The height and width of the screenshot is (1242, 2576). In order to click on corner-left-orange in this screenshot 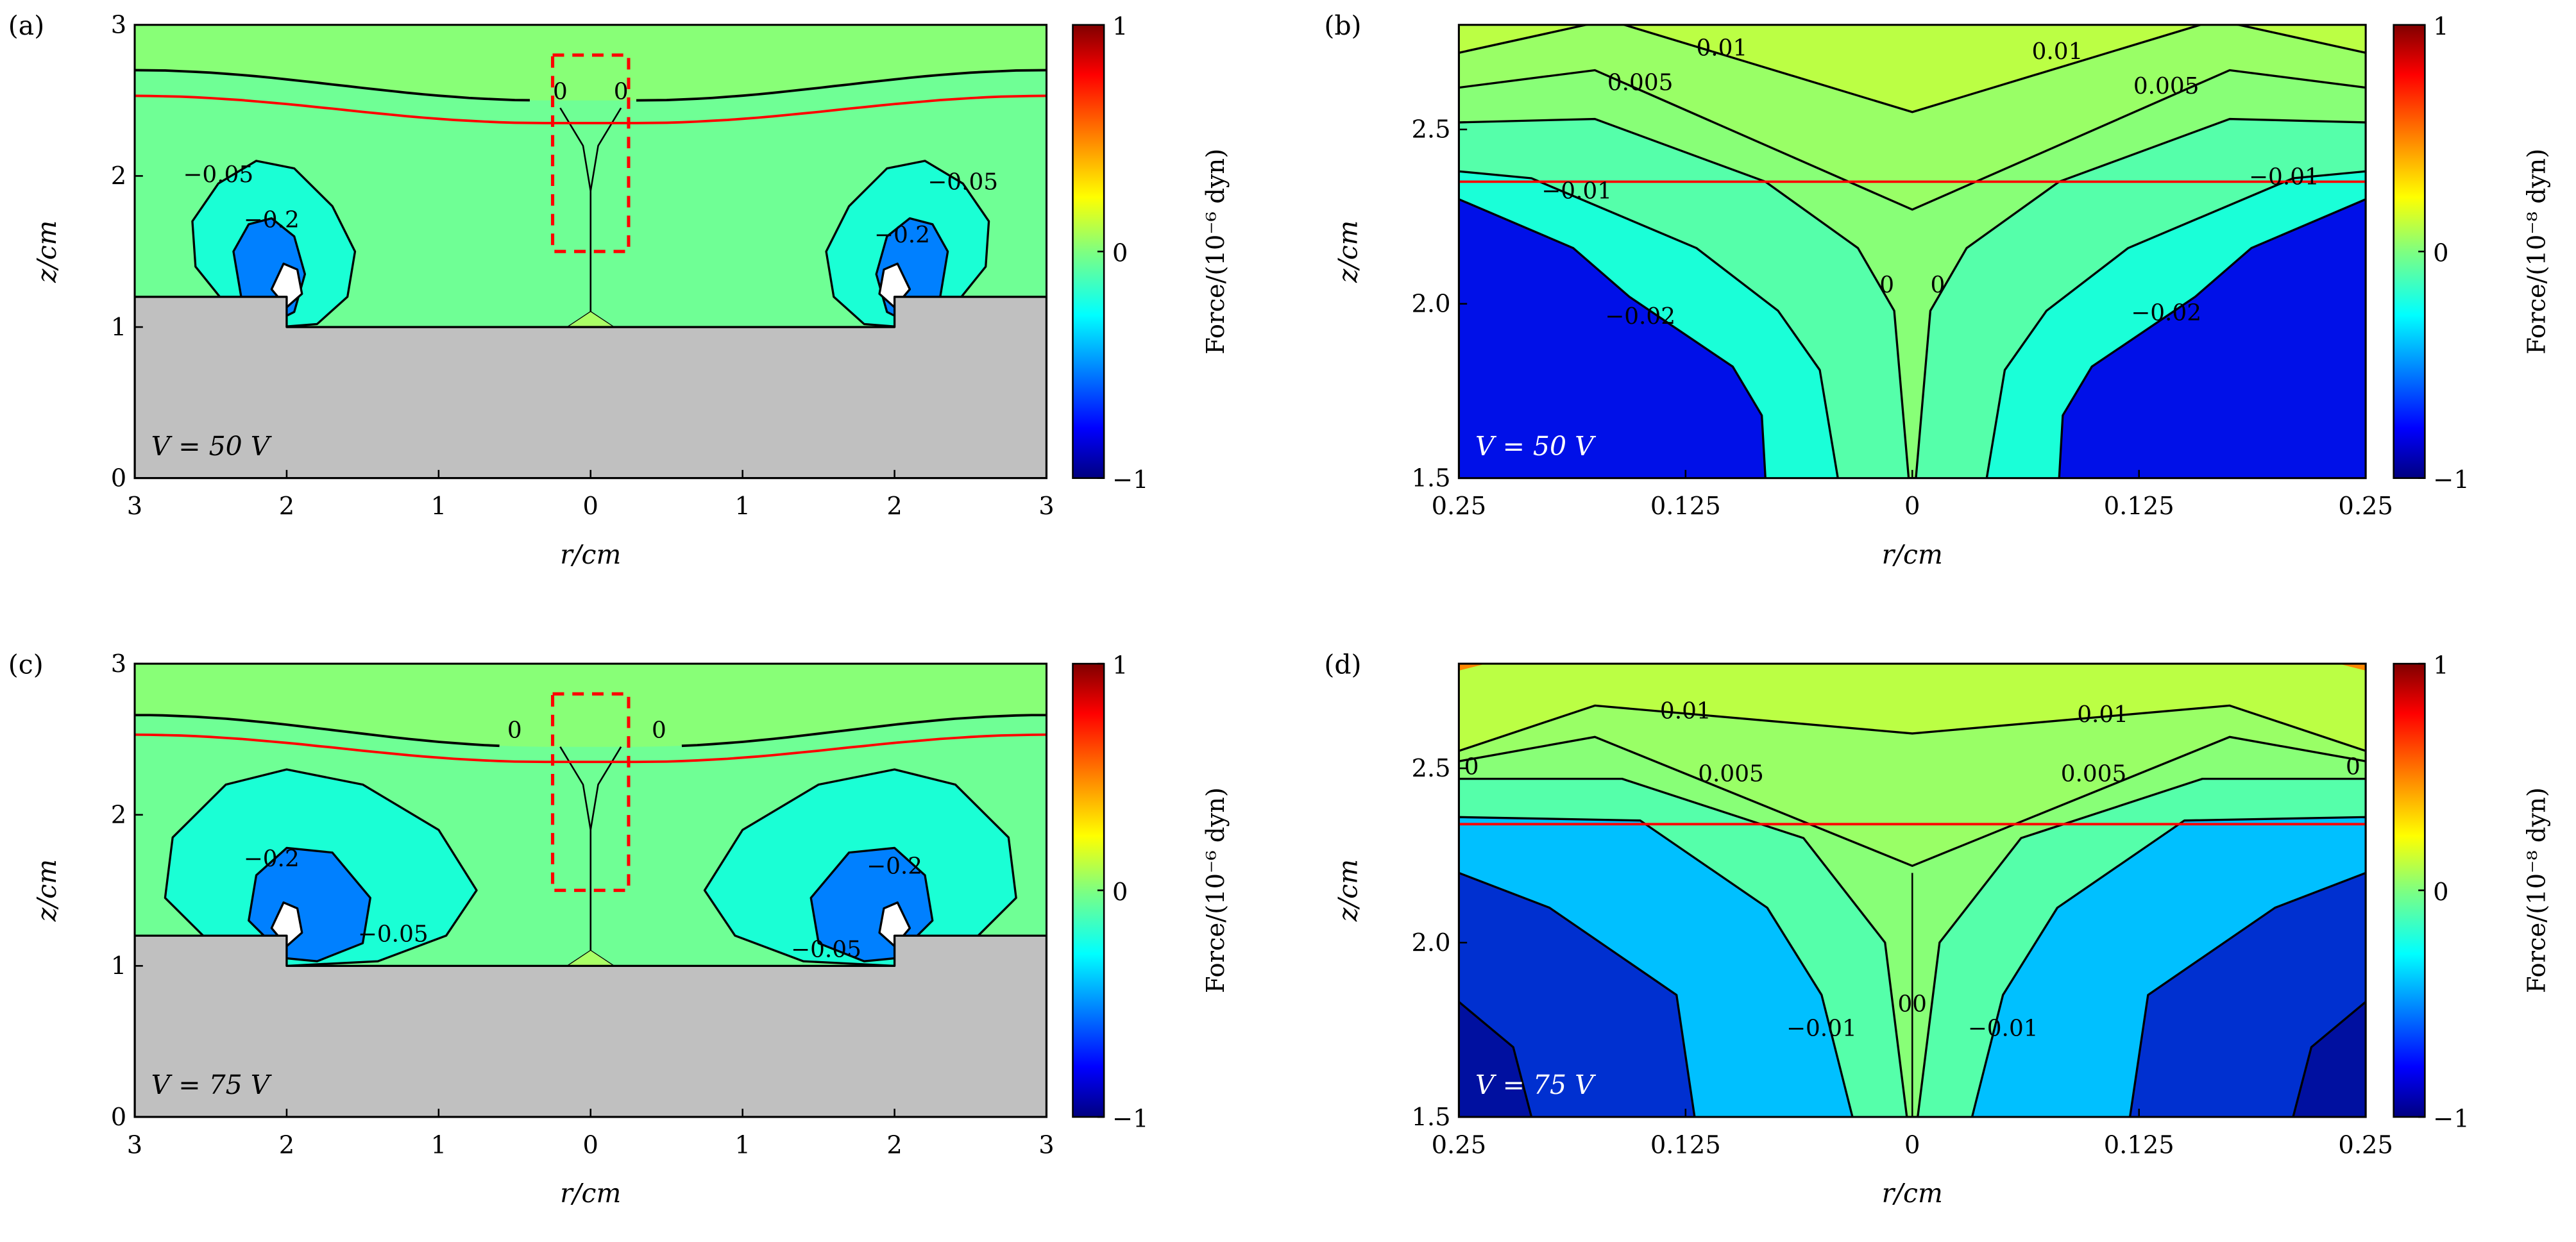, I will do `click(1472, 668)`.